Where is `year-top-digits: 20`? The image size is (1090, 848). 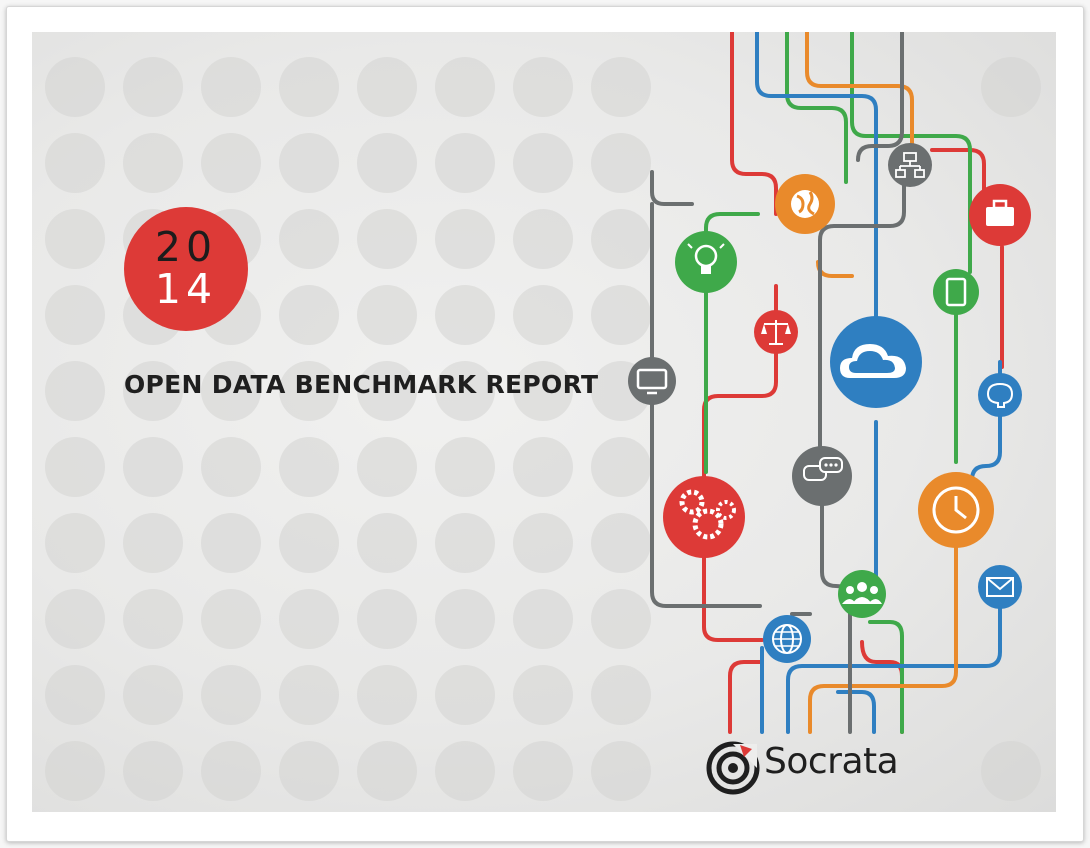 year-top-digits: 20 is located at coordinates (186, 247).